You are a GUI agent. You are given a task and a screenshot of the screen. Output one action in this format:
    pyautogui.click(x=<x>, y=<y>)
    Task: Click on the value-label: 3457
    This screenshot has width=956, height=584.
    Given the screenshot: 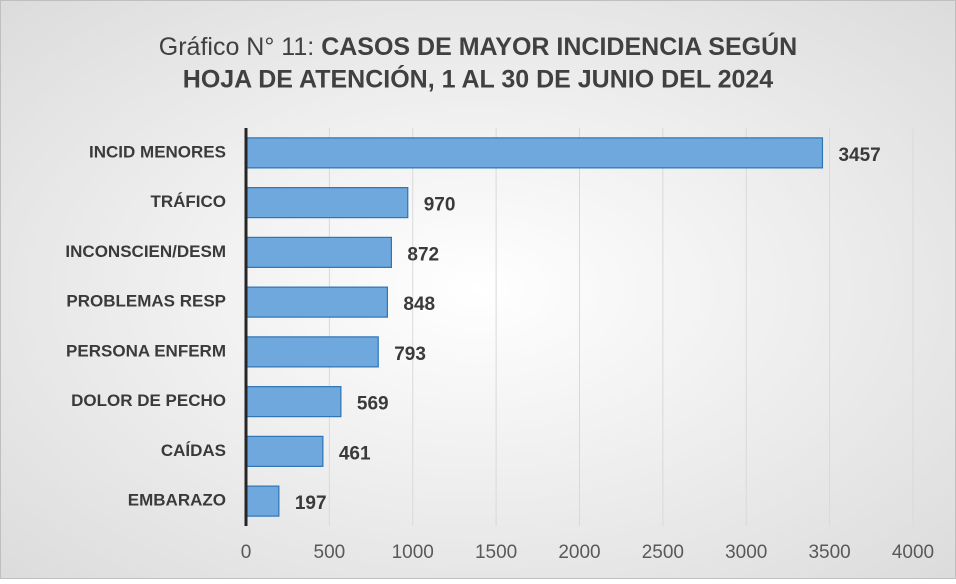 What is the action you would take?
    pyautogui.click(x=859, y=155)
    